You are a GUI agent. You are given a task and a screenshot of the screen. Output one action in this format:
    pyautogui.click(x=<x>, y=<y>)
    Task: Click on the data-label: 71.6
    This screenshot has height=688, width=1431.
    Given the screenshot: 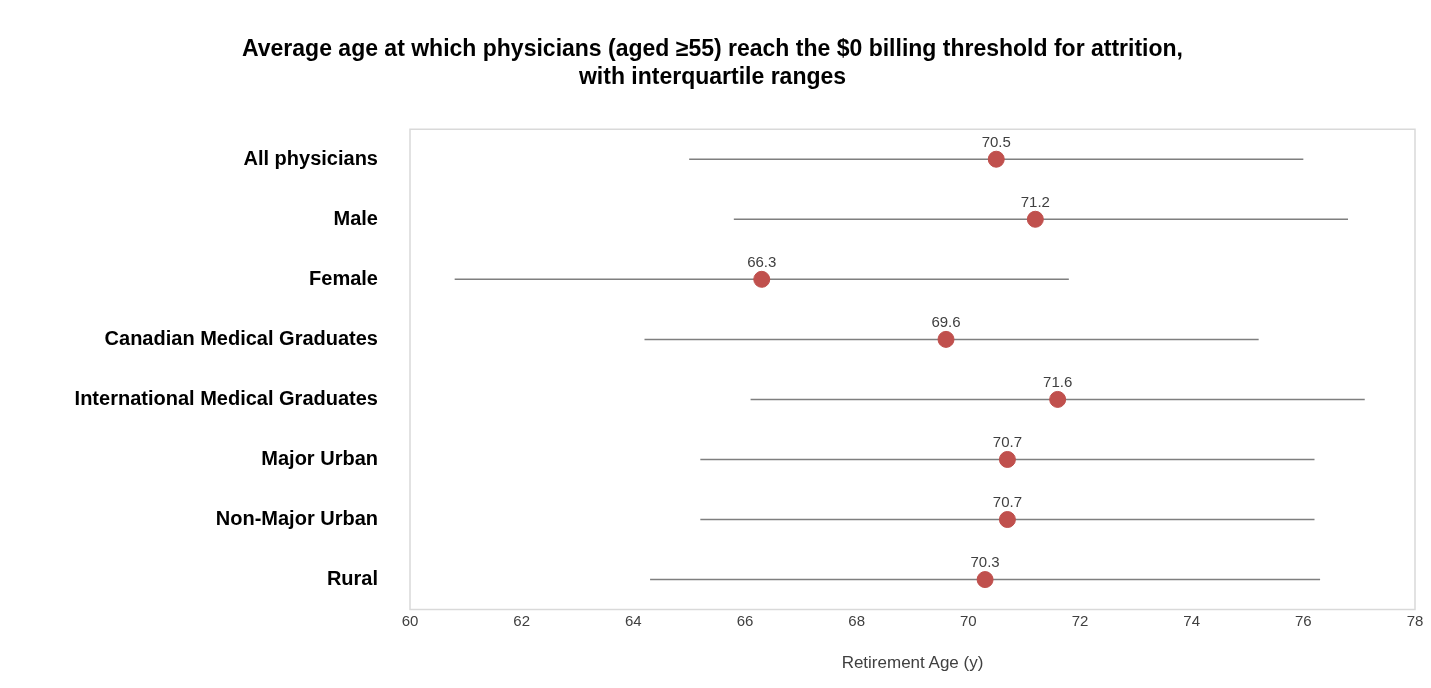 What is the action you would take?
    pyautogui.click(x=1058, y=382)
    